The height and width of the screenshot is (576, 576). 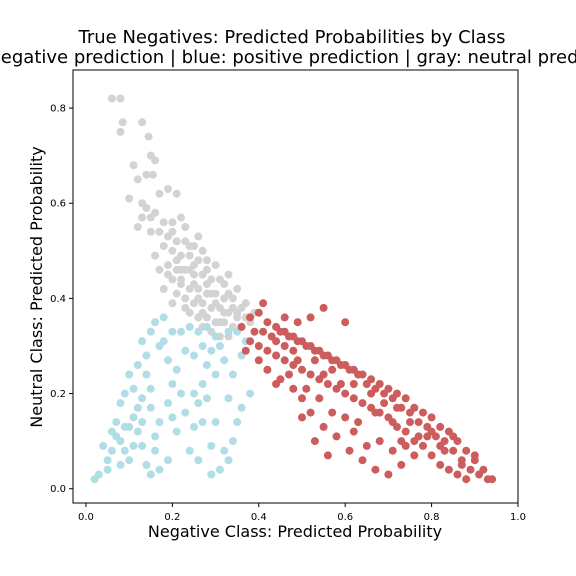 What do you see at coordinates (58, 204) in the screenshot?
I see `y-tick-label: 0.6` at bounding box center [58, 204].